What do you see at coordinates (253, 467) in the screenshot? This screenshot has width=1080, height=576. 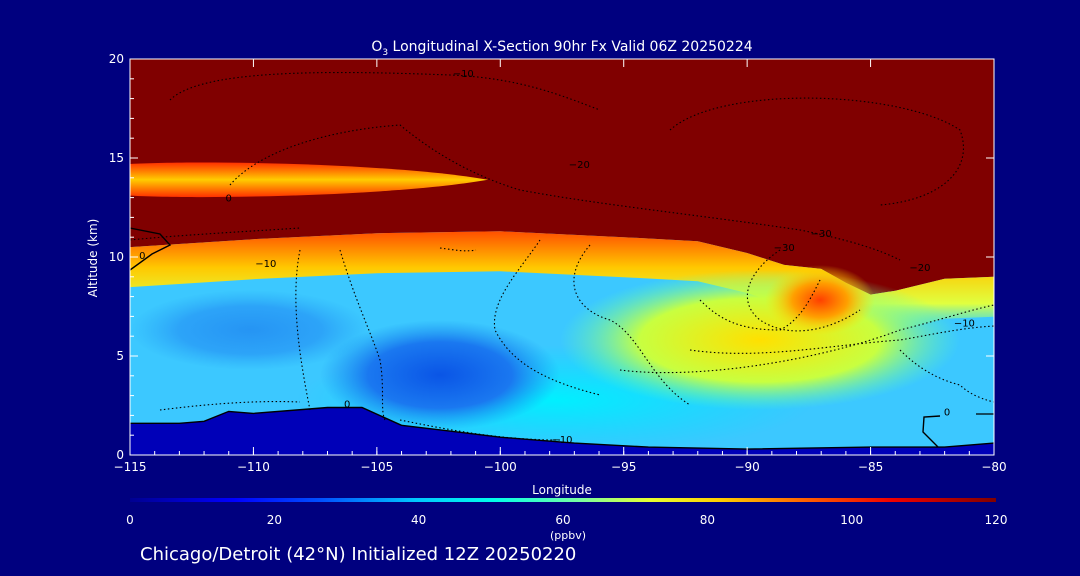 I see `x-tick-label: −110` at bounding box center [253, 467].